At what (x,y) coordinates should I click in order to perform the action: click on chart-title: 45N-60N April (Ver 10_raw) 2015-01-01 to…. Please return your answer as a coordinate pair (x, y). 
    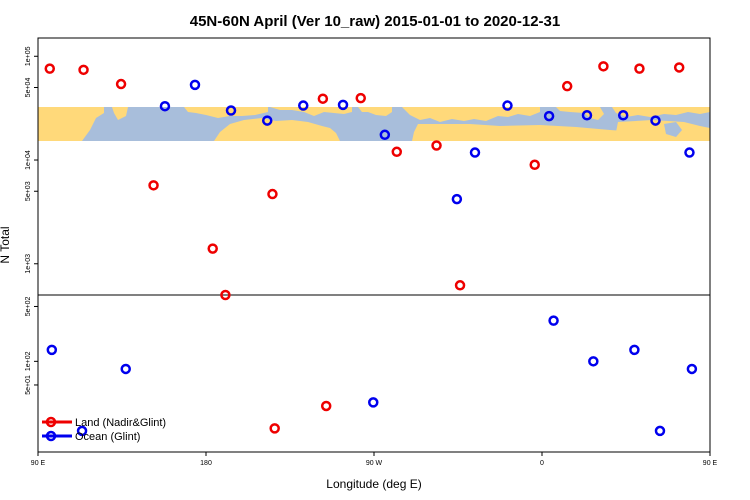
    Looking at the image, I should click on (375, 21).